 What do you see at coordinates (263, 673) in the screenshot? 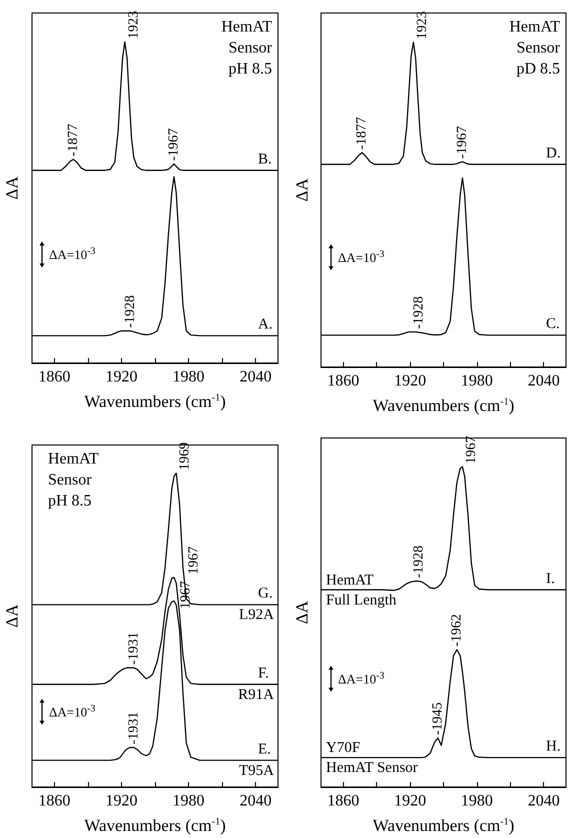
I see `series-label: F.` at bounding box center [263, 673].